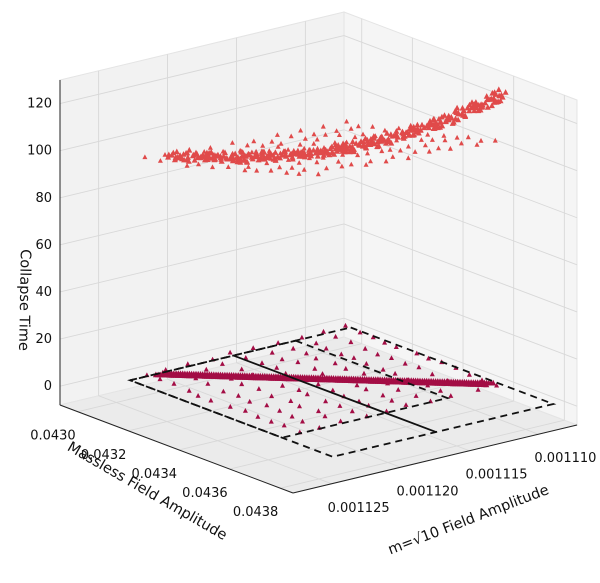 This screenshot has width=600, height=583. I want to click on z-axis-title: Collapse Time, so click(24, 300).